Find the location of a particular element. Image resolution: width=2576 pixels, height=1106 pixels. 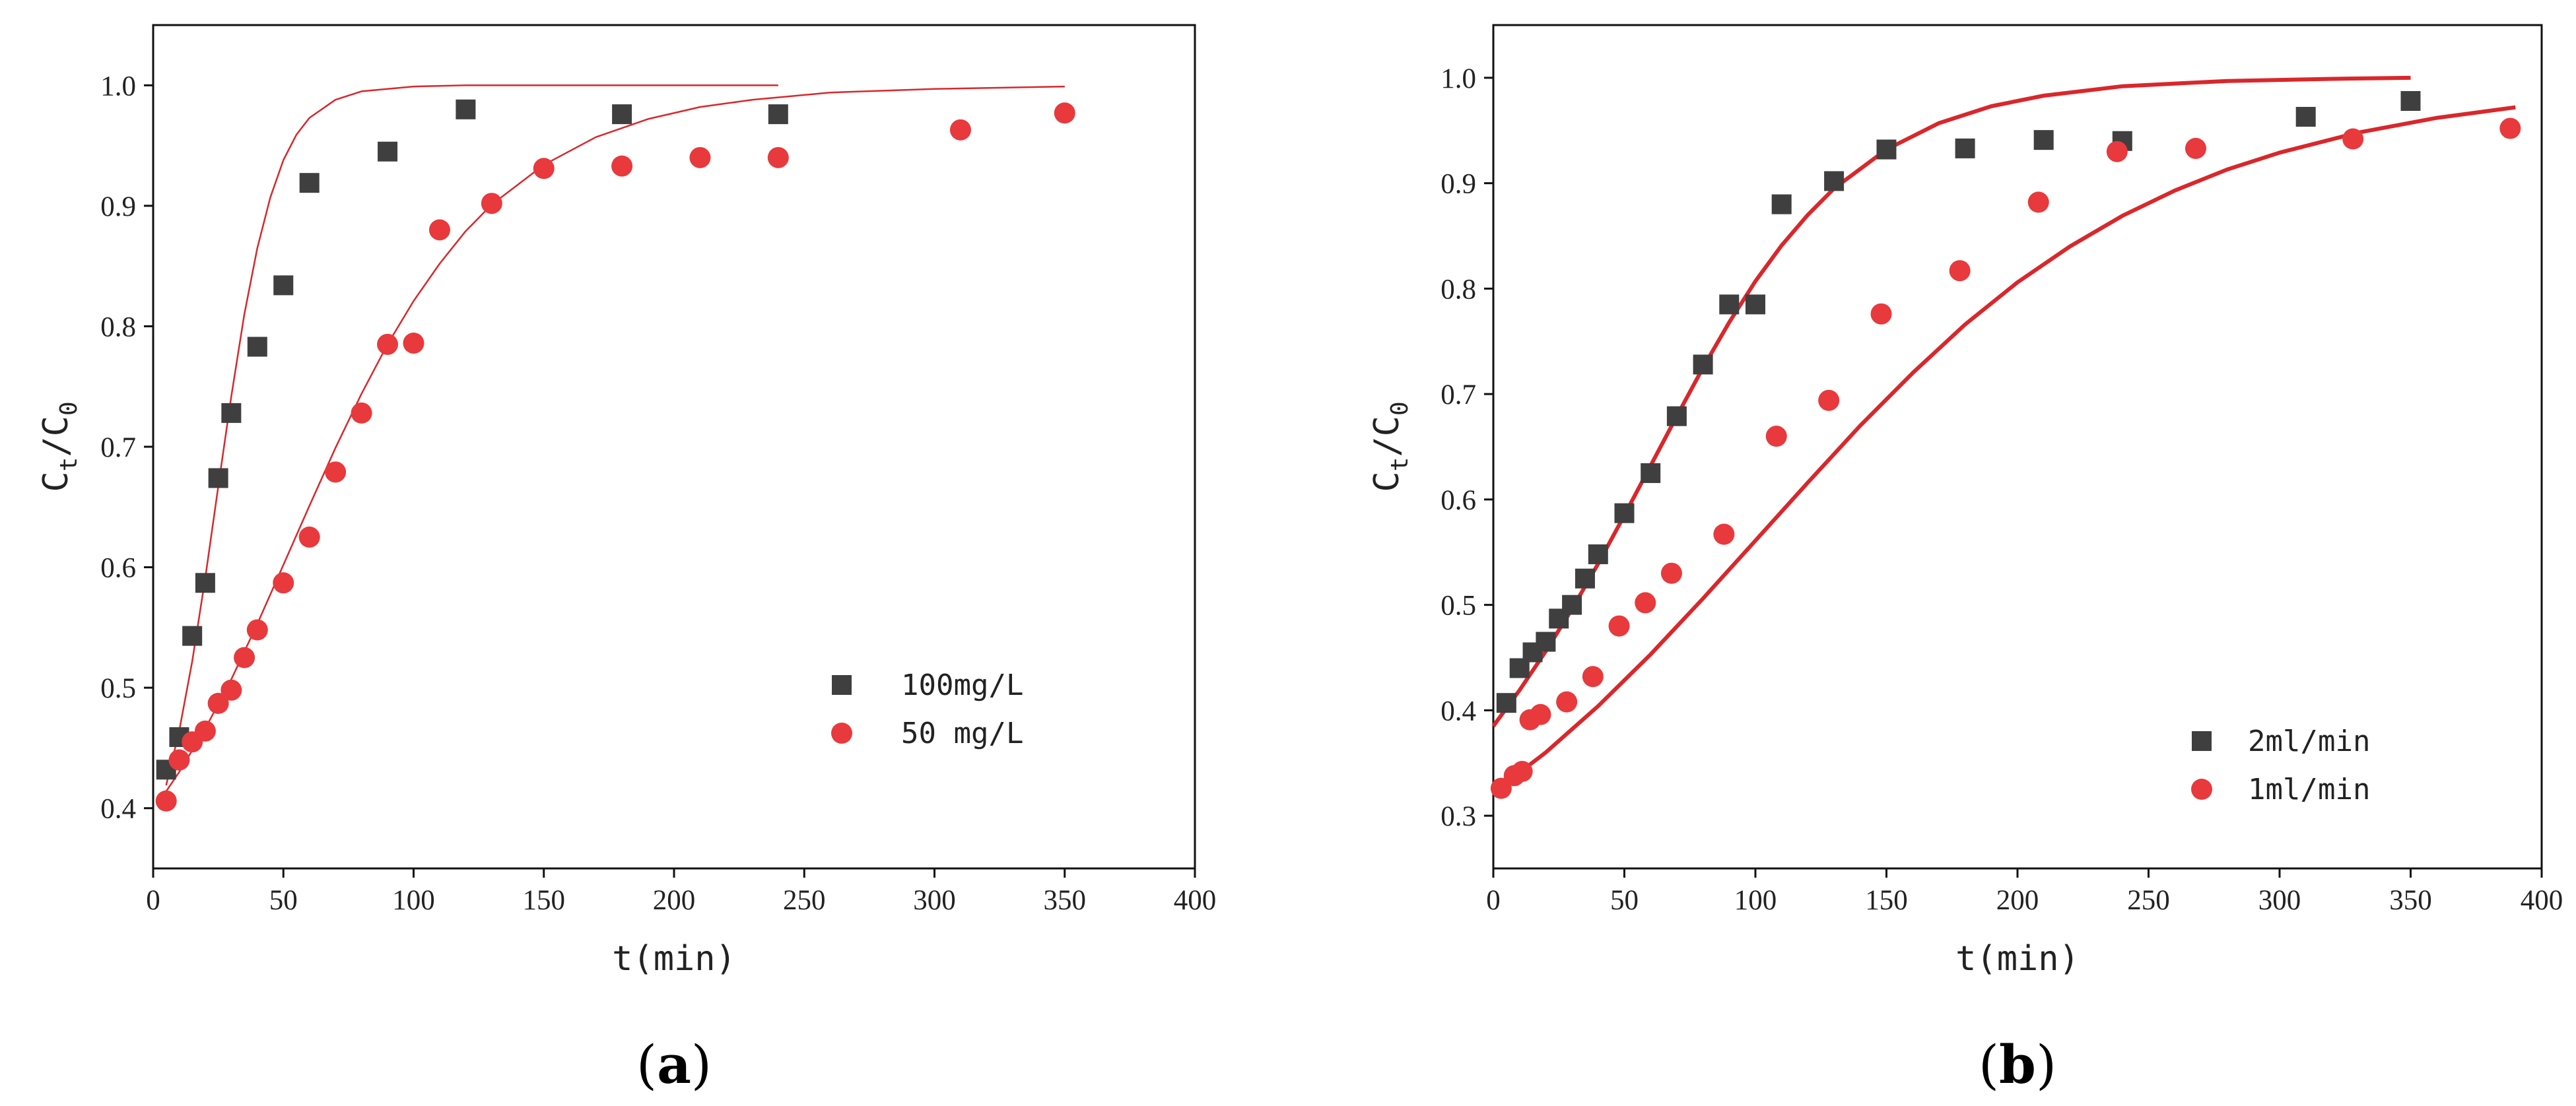

x-tick-label-a-150: 150 is located at coordinates (544, 900).